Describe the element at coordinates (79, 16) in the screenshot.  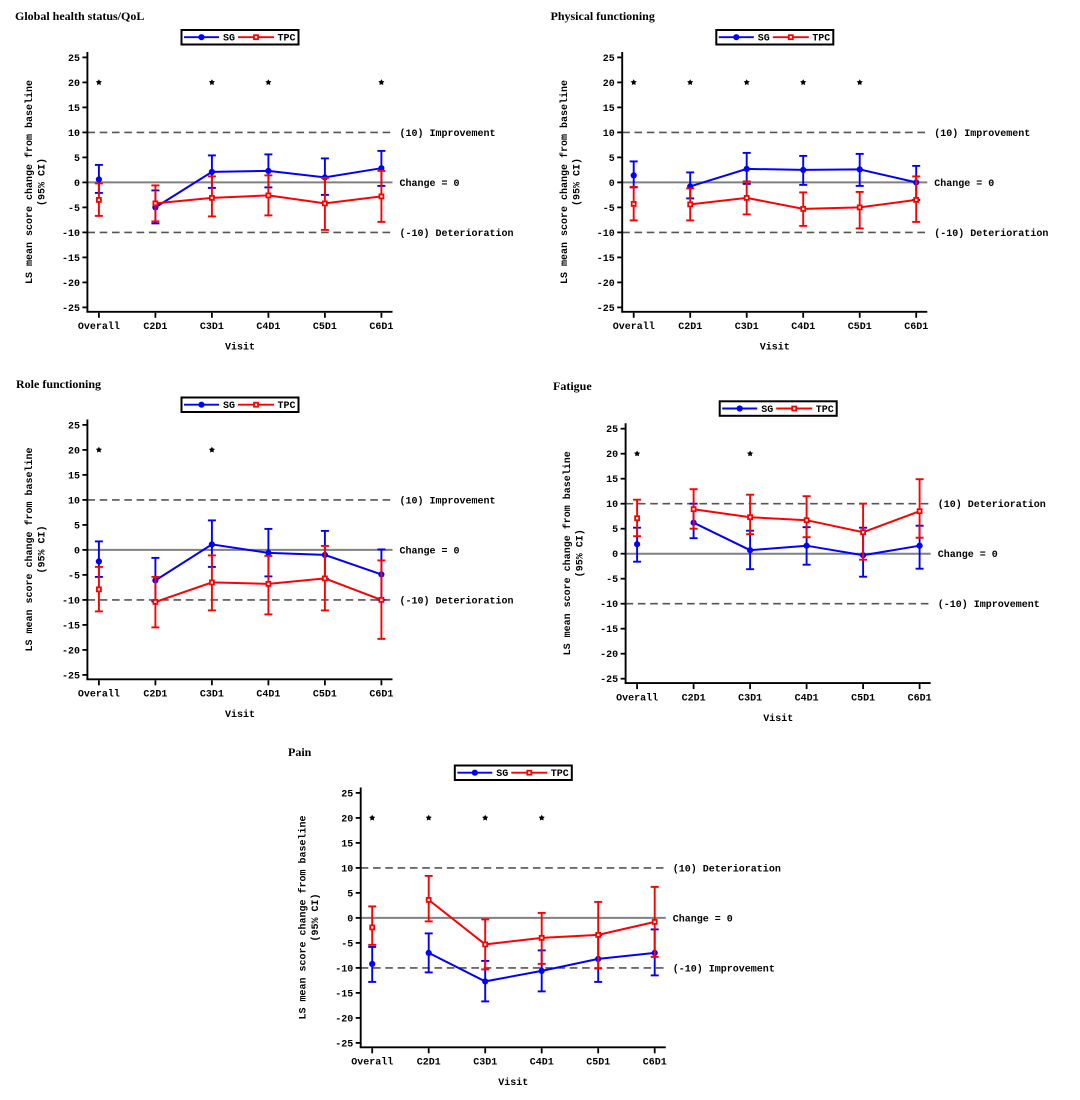
I see `svg-text: Global health status/QoL` at that location.